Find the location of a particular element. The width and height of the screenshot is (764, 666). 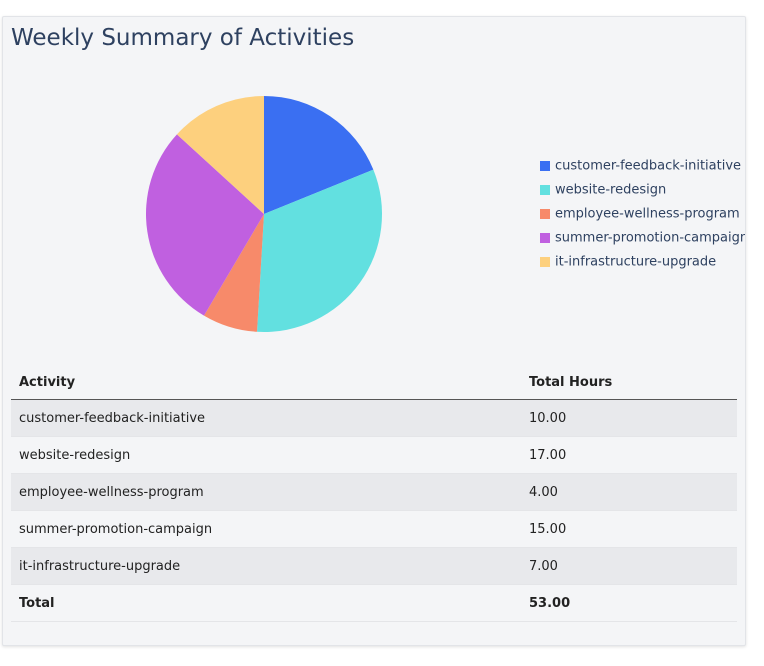

table-row: employee-wellness-program 4.00 is located at coordinates (374, 492).